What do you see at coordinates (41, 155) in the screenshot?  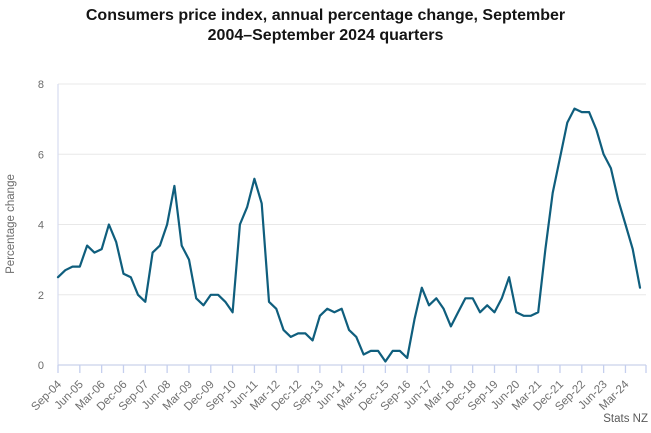 I see `y-tick-label-6: 6` at bounding box center [41, 155].